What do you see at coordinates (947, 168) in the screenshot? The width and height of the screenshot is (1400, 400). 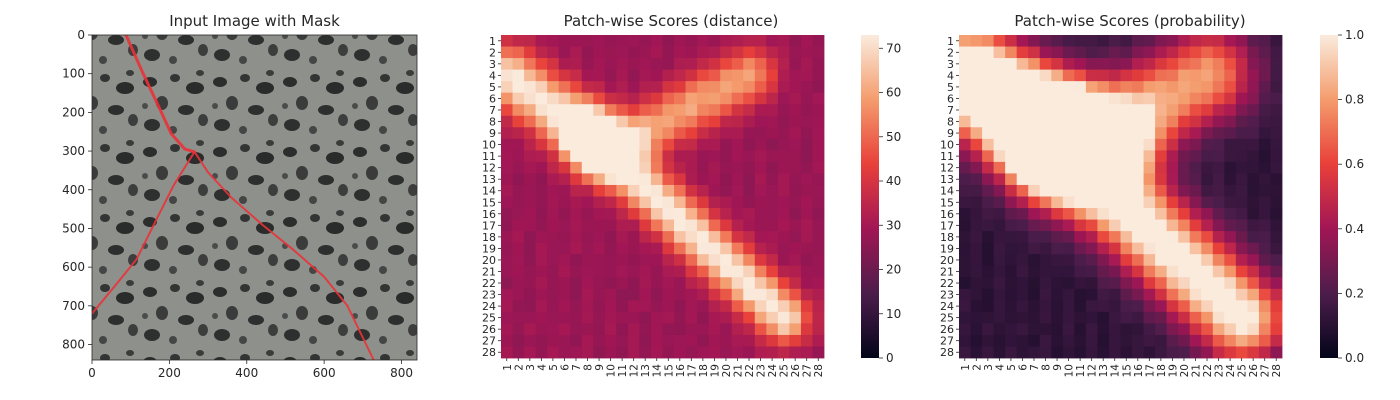 I see `y-tick-label: 12` at bounding box center [947, 168].